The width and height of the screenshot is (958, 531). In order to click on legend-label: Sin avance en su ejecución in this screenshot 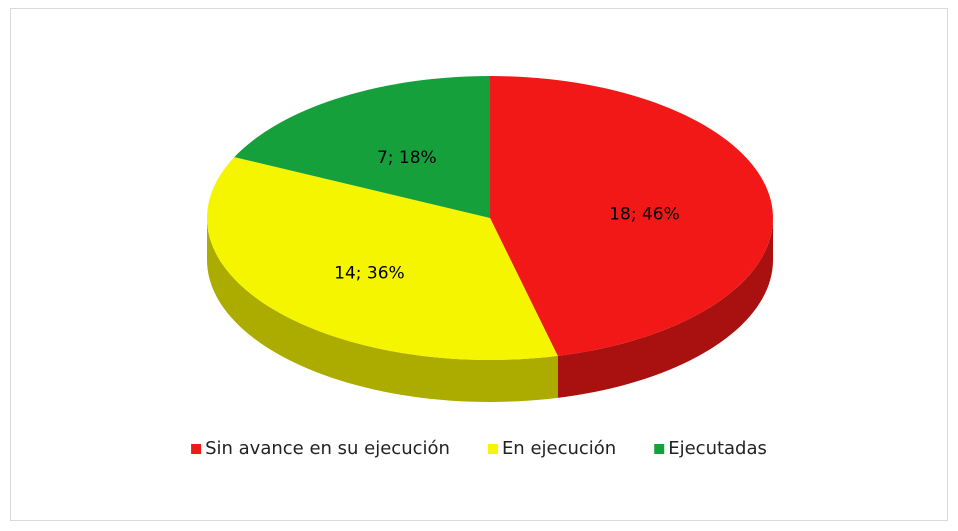, I will do `click(327, 448)`.